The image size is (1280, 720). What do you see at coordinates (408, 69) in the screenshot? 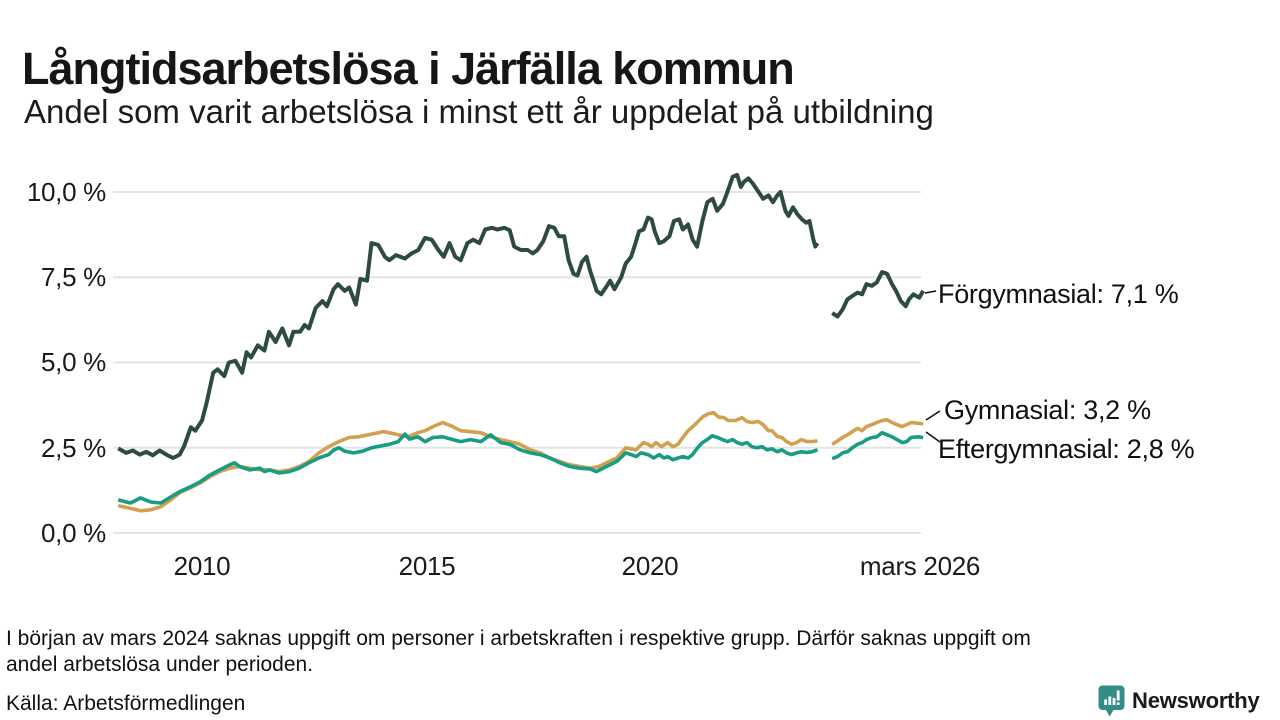
I see `page-title: Långtidsarbetslösa i Järfälla kommun` at bounding box center [408, 69].